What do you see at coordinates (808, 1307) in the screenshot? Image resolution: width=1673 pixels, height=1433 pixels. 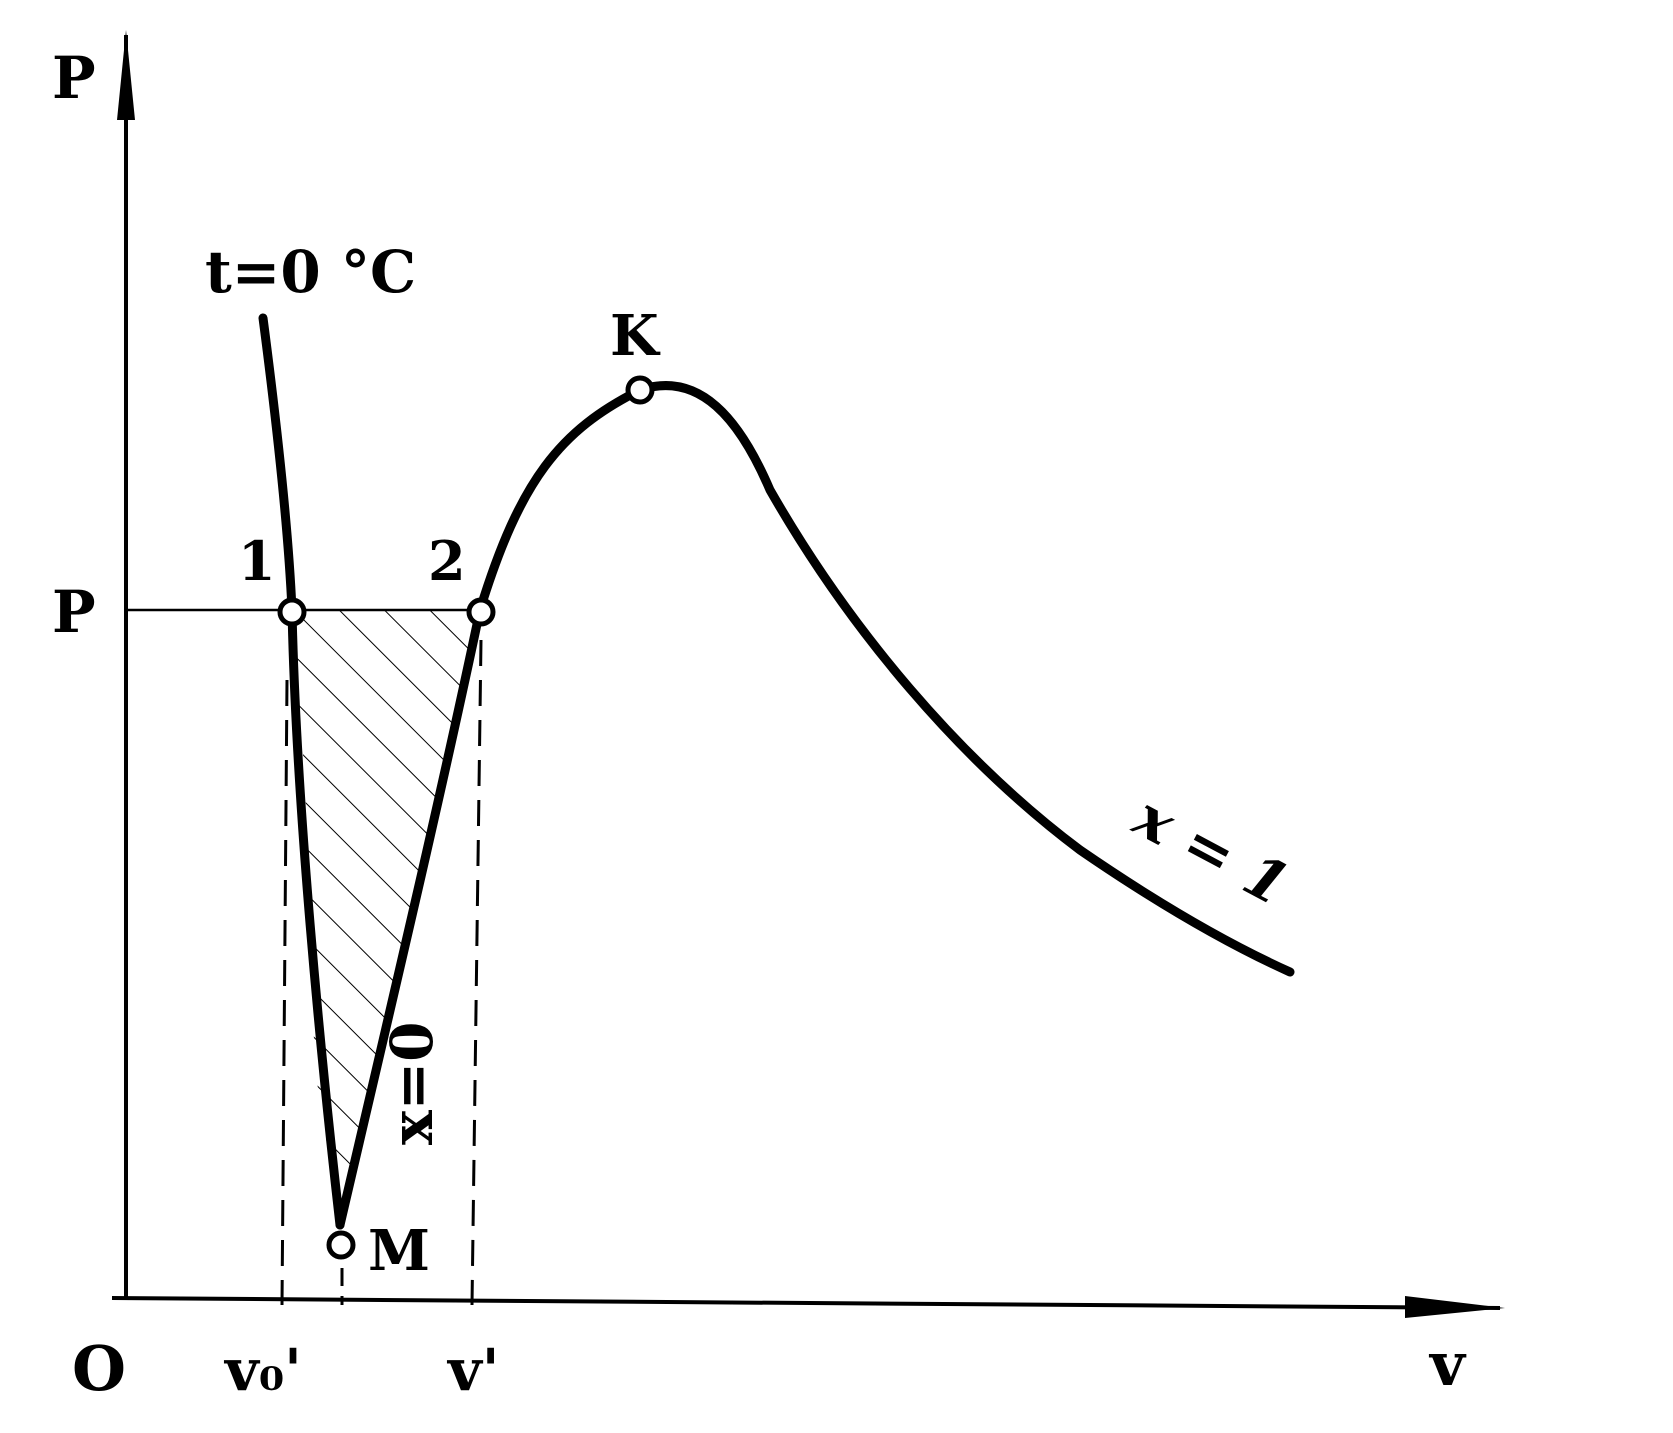 I see `v-axis` at bounding box center [808, 1307].